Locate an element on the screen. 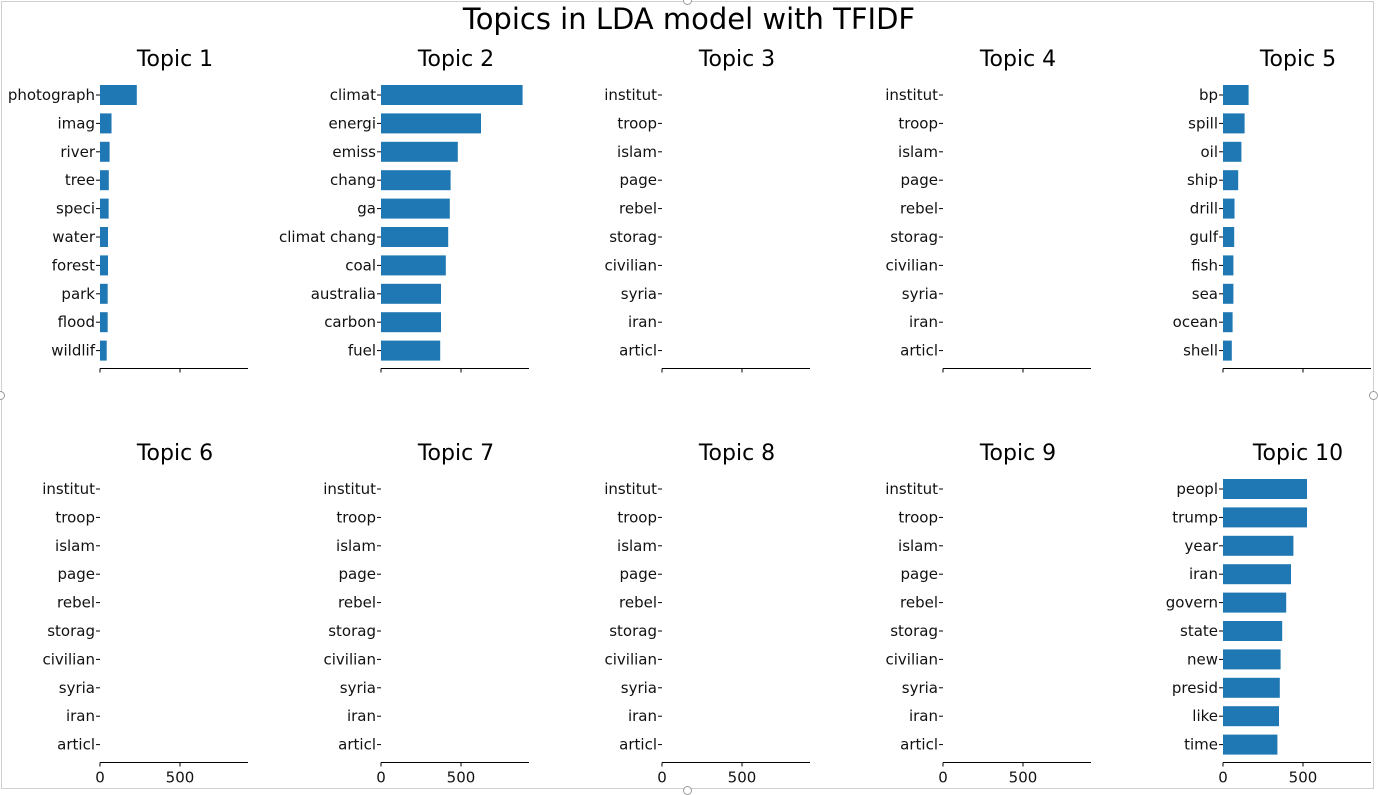 The image size is (1378, 795). y-tick-label: ship is located at coordinates (1202, 180).